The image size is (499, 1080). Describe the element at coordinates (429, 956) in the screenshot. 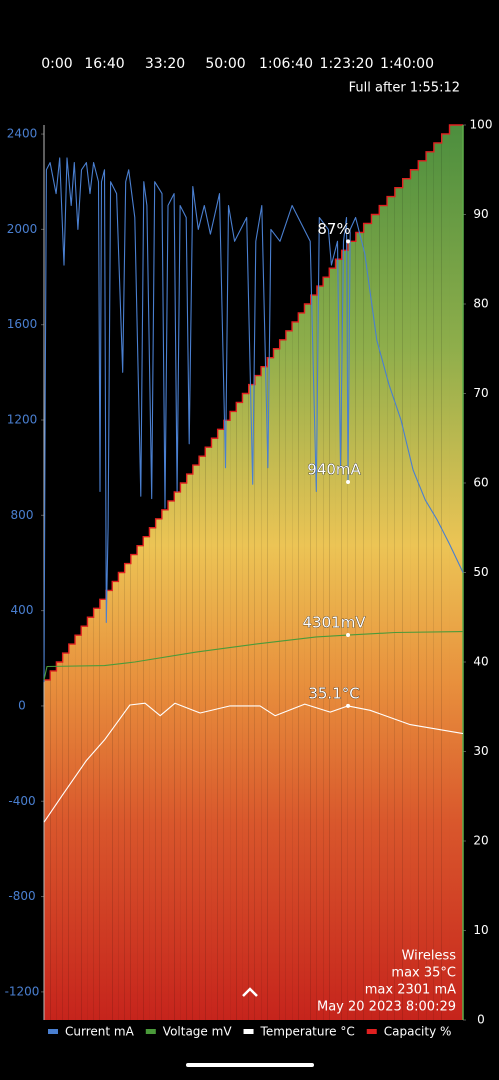

I see `info-line: Wireless` at that location.